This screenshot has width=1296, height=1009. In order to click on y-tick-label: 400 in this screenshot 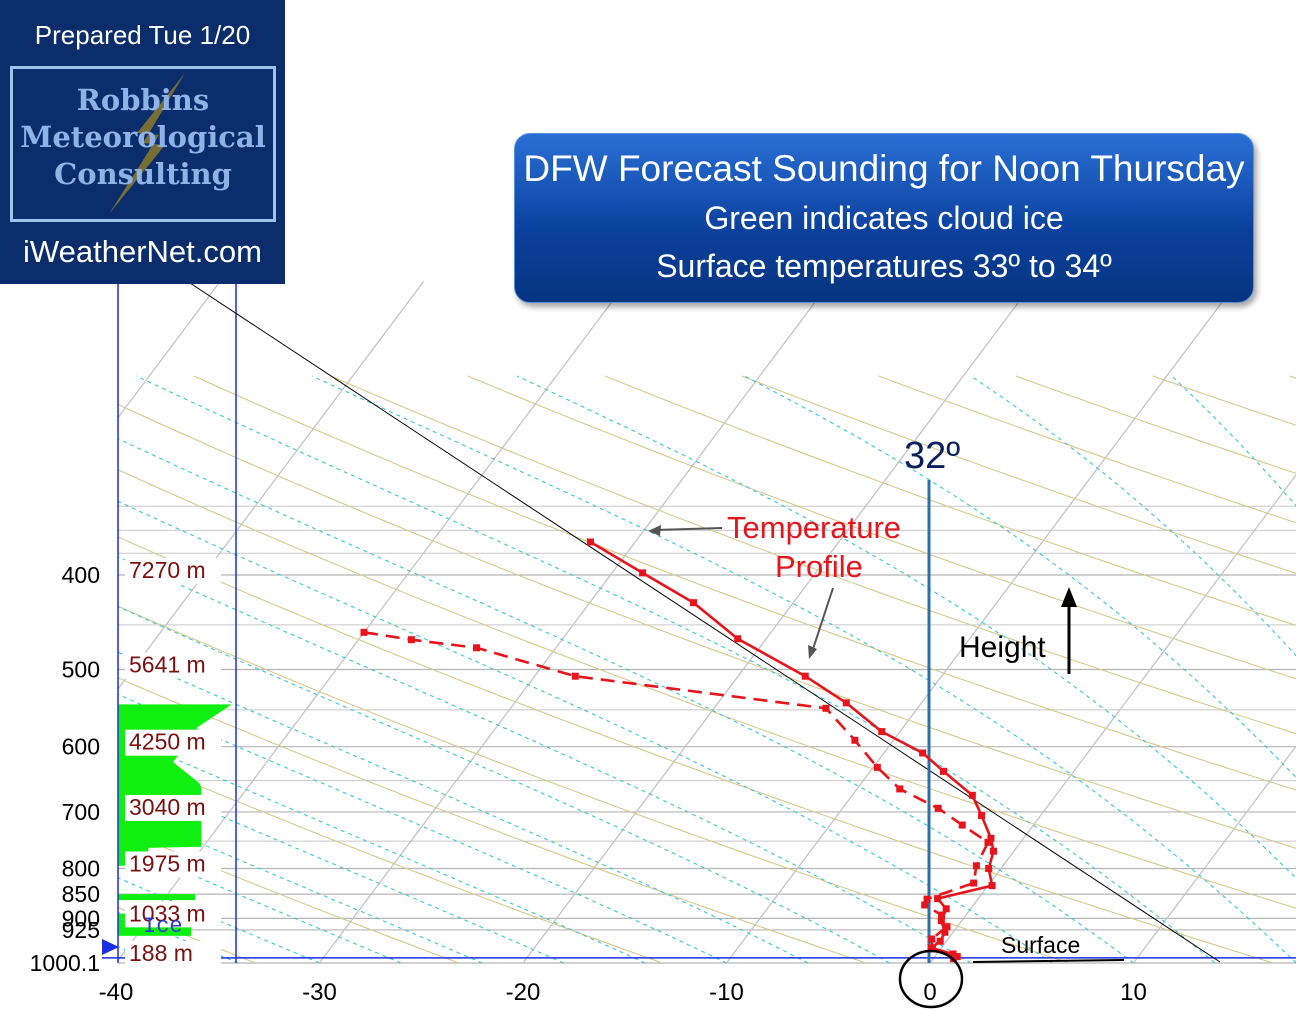, I will do `click(81, 575)`.